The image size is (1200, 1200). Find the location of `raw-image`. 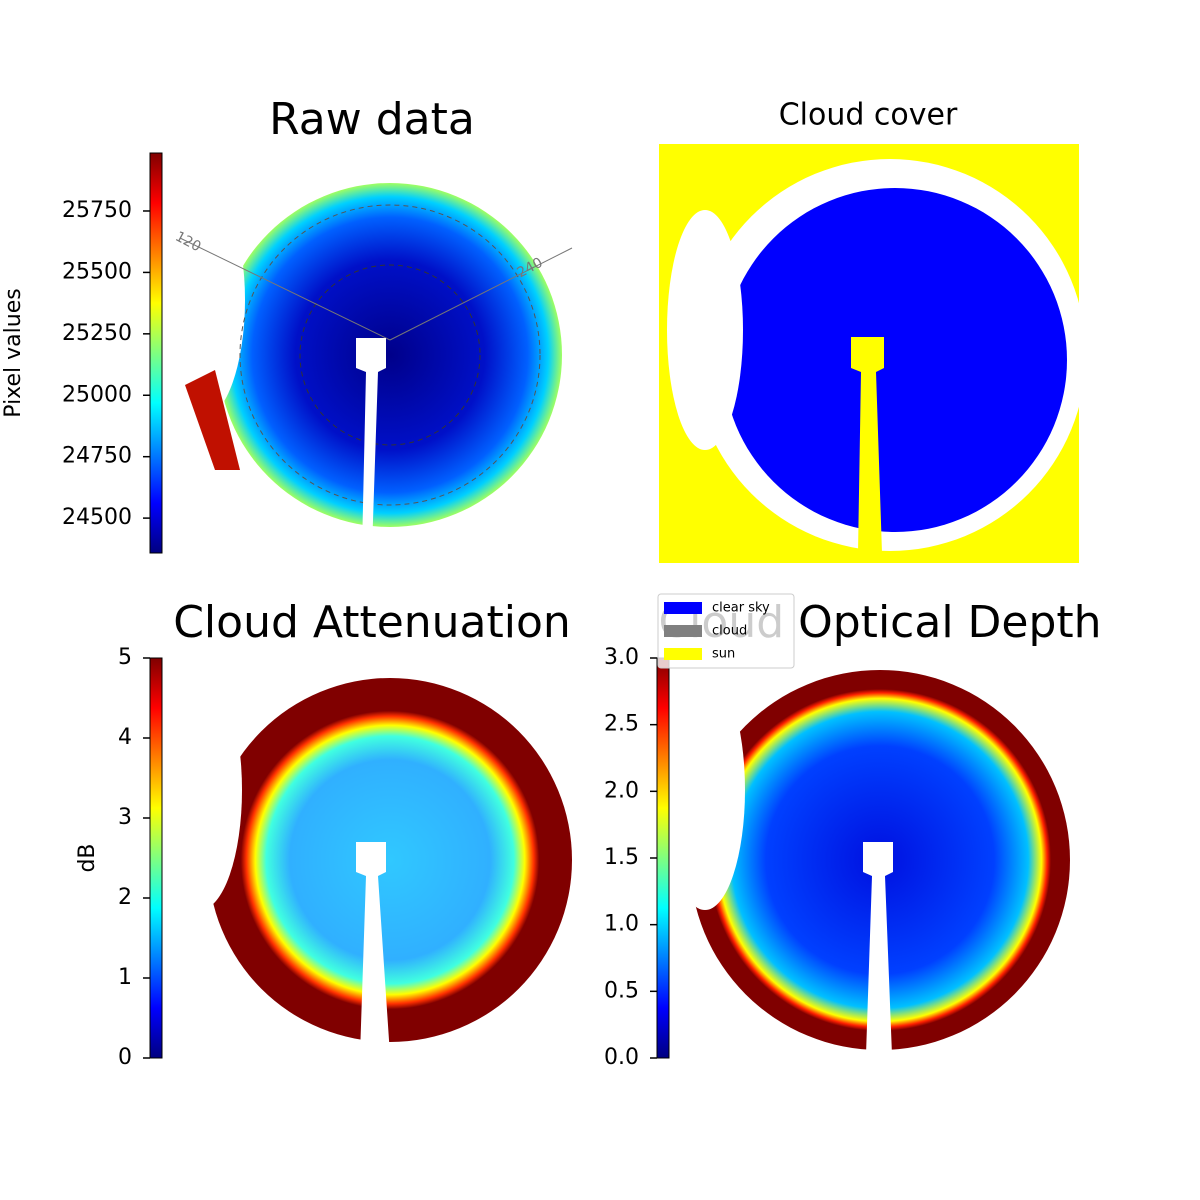

raw-image is located at coordinates (364, 365).